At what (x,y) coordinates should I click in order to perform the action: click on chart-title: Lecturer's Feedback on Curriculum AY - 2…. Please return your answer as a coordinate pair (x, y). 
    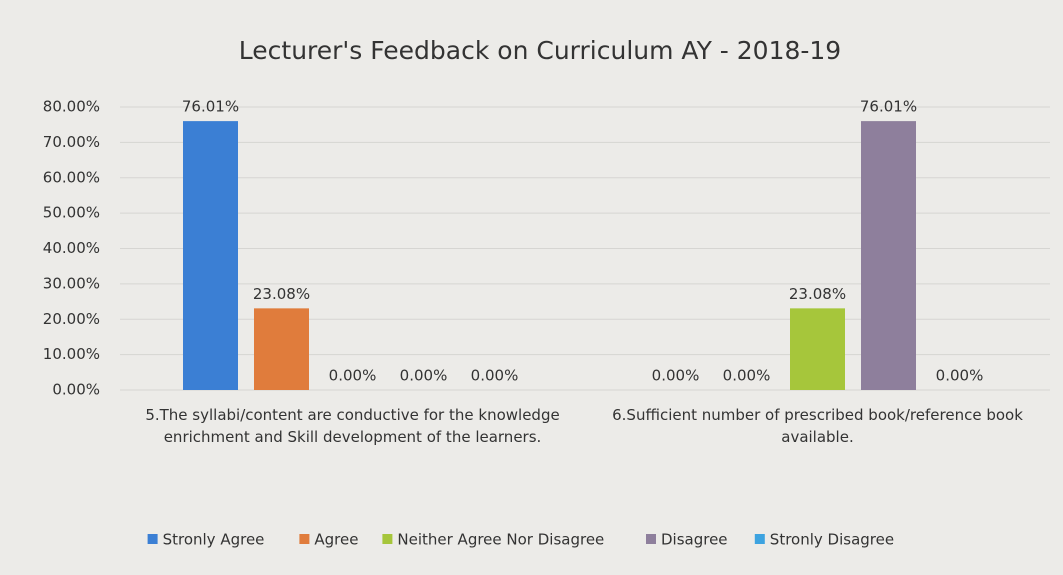
    Looking at the image, I should click on (540, 50).